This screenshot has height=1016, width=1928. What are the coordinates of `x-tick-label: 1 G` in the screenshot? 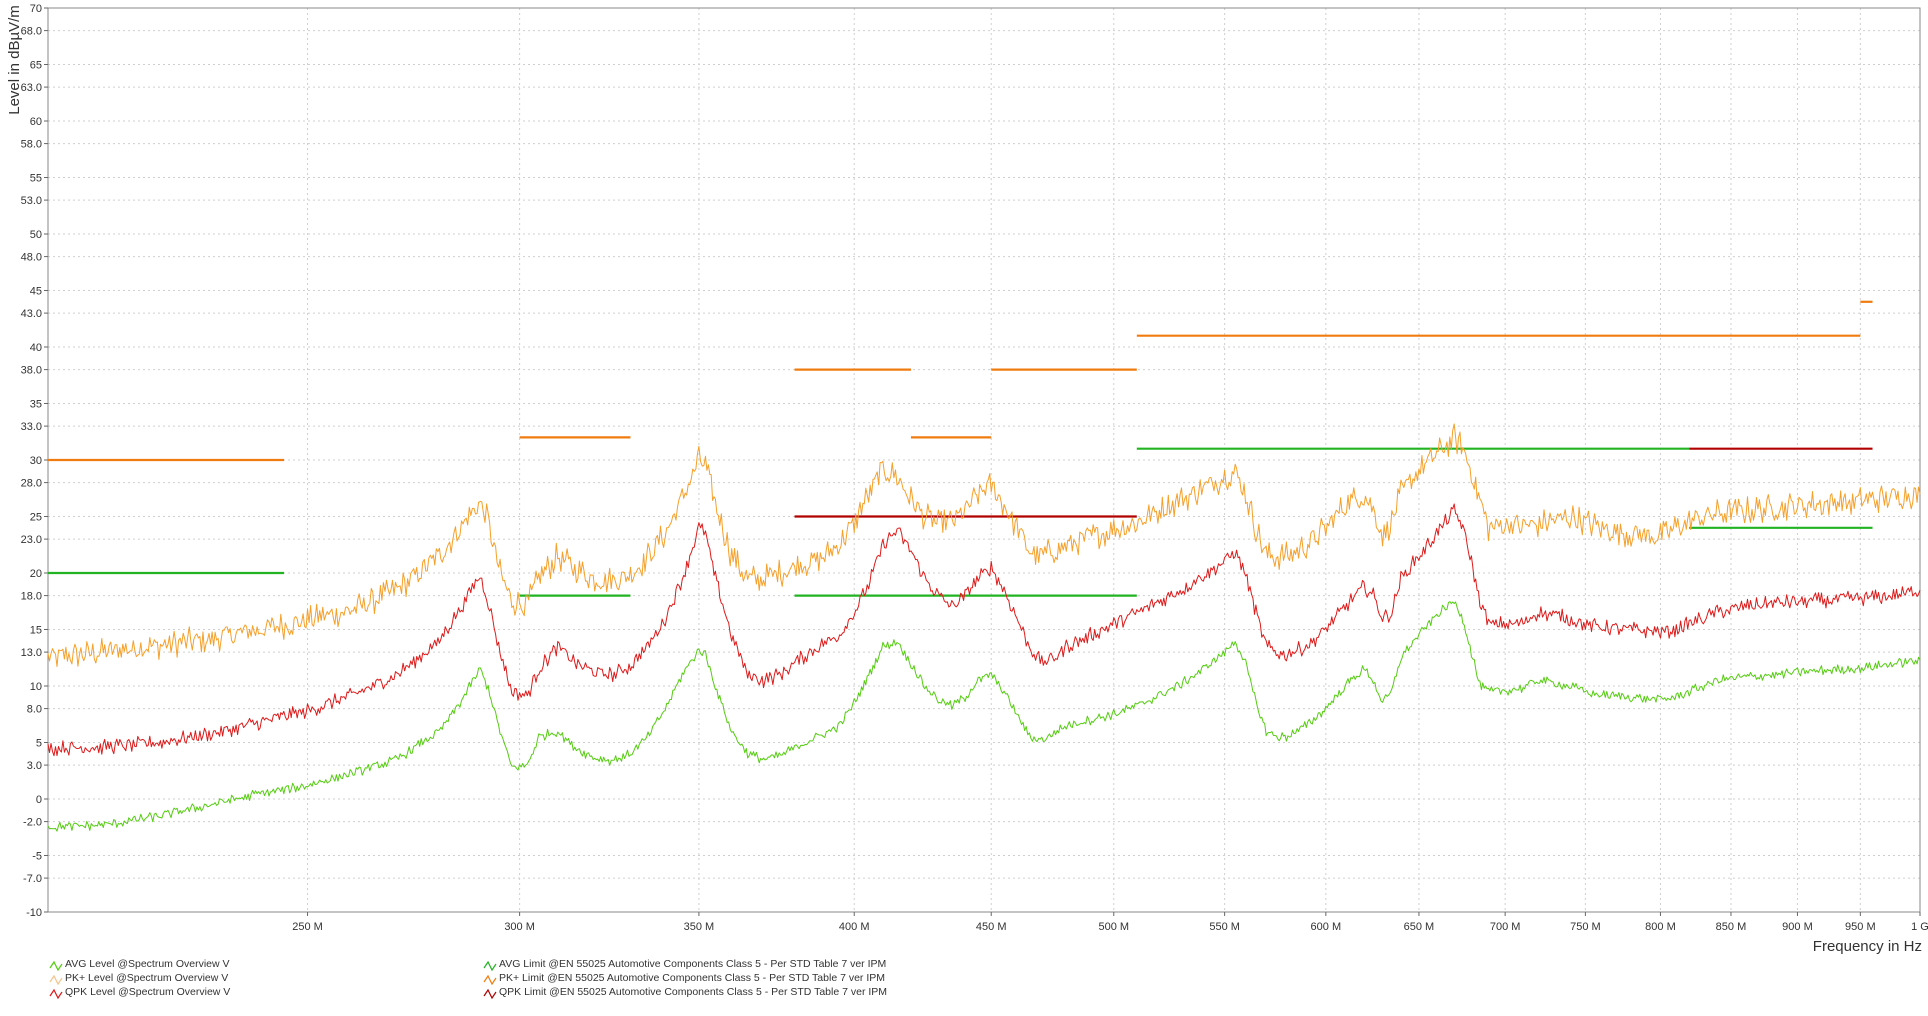 It's located at (1919, 927).